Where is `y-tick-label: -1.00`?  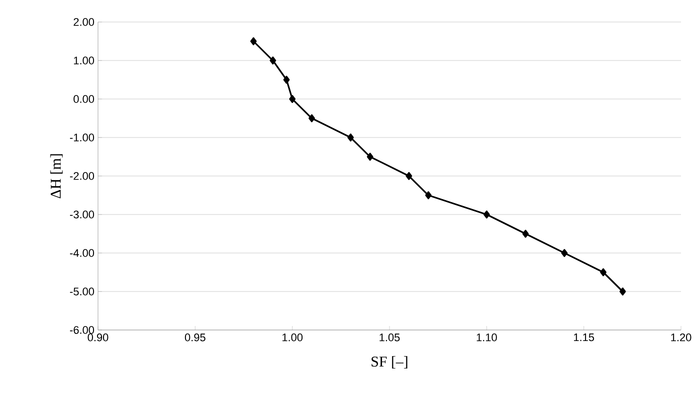
y-tick-label: -1.00 is located at coordinates (82, 138).